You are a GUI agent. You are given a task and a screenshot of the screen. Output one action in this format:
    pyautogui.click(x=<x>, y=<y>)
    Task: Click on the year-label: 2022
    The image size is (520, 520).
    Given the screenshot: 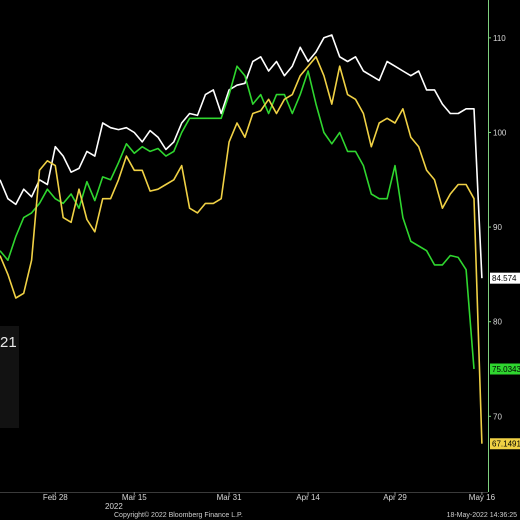 What is the action you would take?
    pyautogui.click(x=114, y=506)
    